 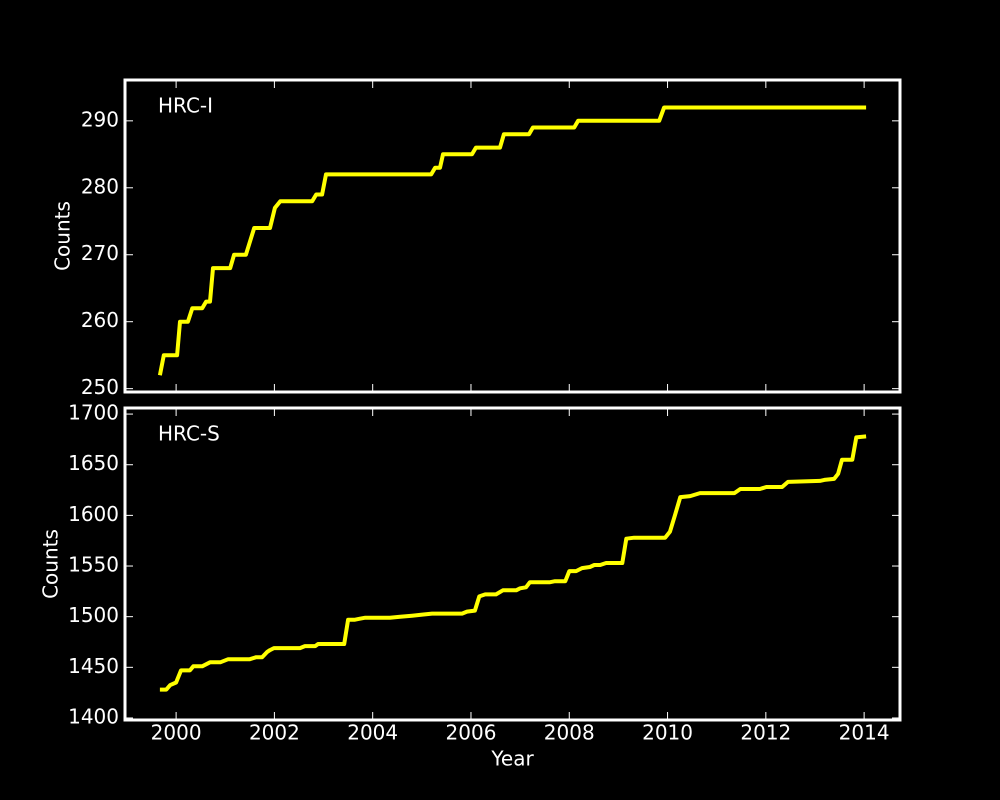 What do you see at coordinates (100, 186) in the screenshot?
I see `y-tick-label: 280` at bounding box center [100, 186].